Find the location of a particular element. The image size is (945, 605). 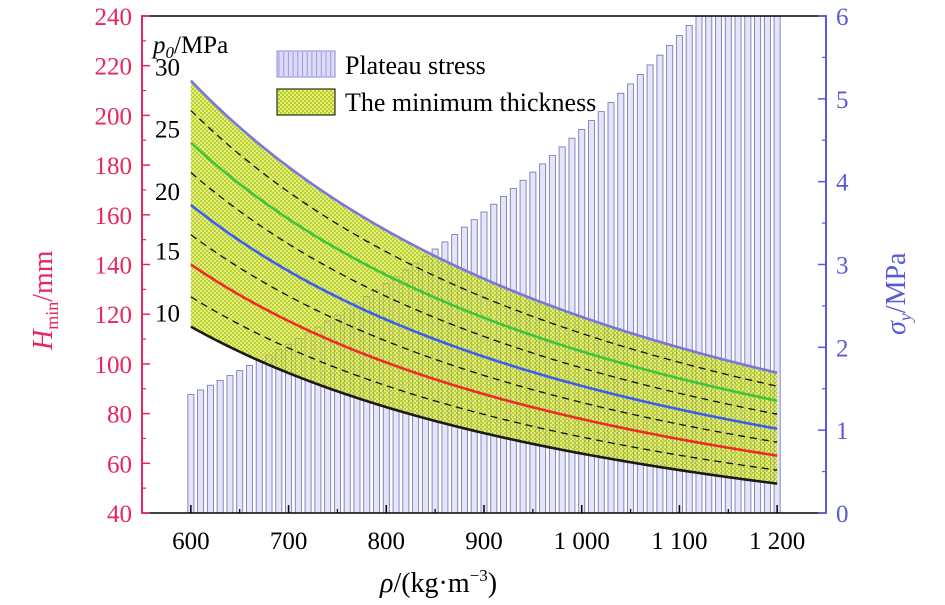

curve-label-p0-10: 10 is located at coordinates (167, 314).